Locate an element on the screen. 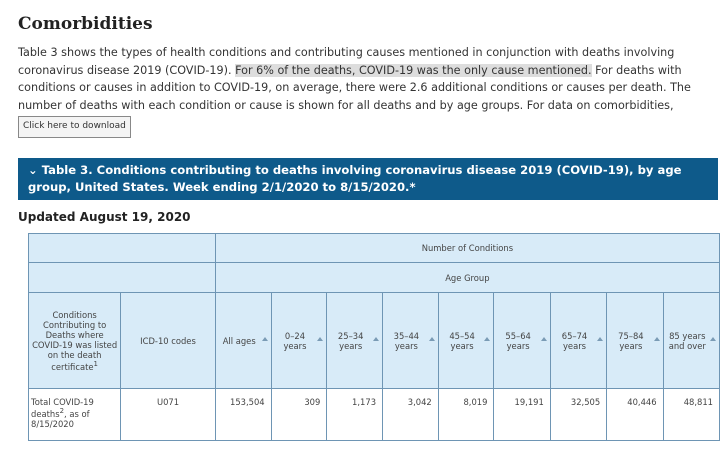 Image resolution: width=720 pixels, height=453 pixels. header-row: Age Group is located at coordinates (374, 277).